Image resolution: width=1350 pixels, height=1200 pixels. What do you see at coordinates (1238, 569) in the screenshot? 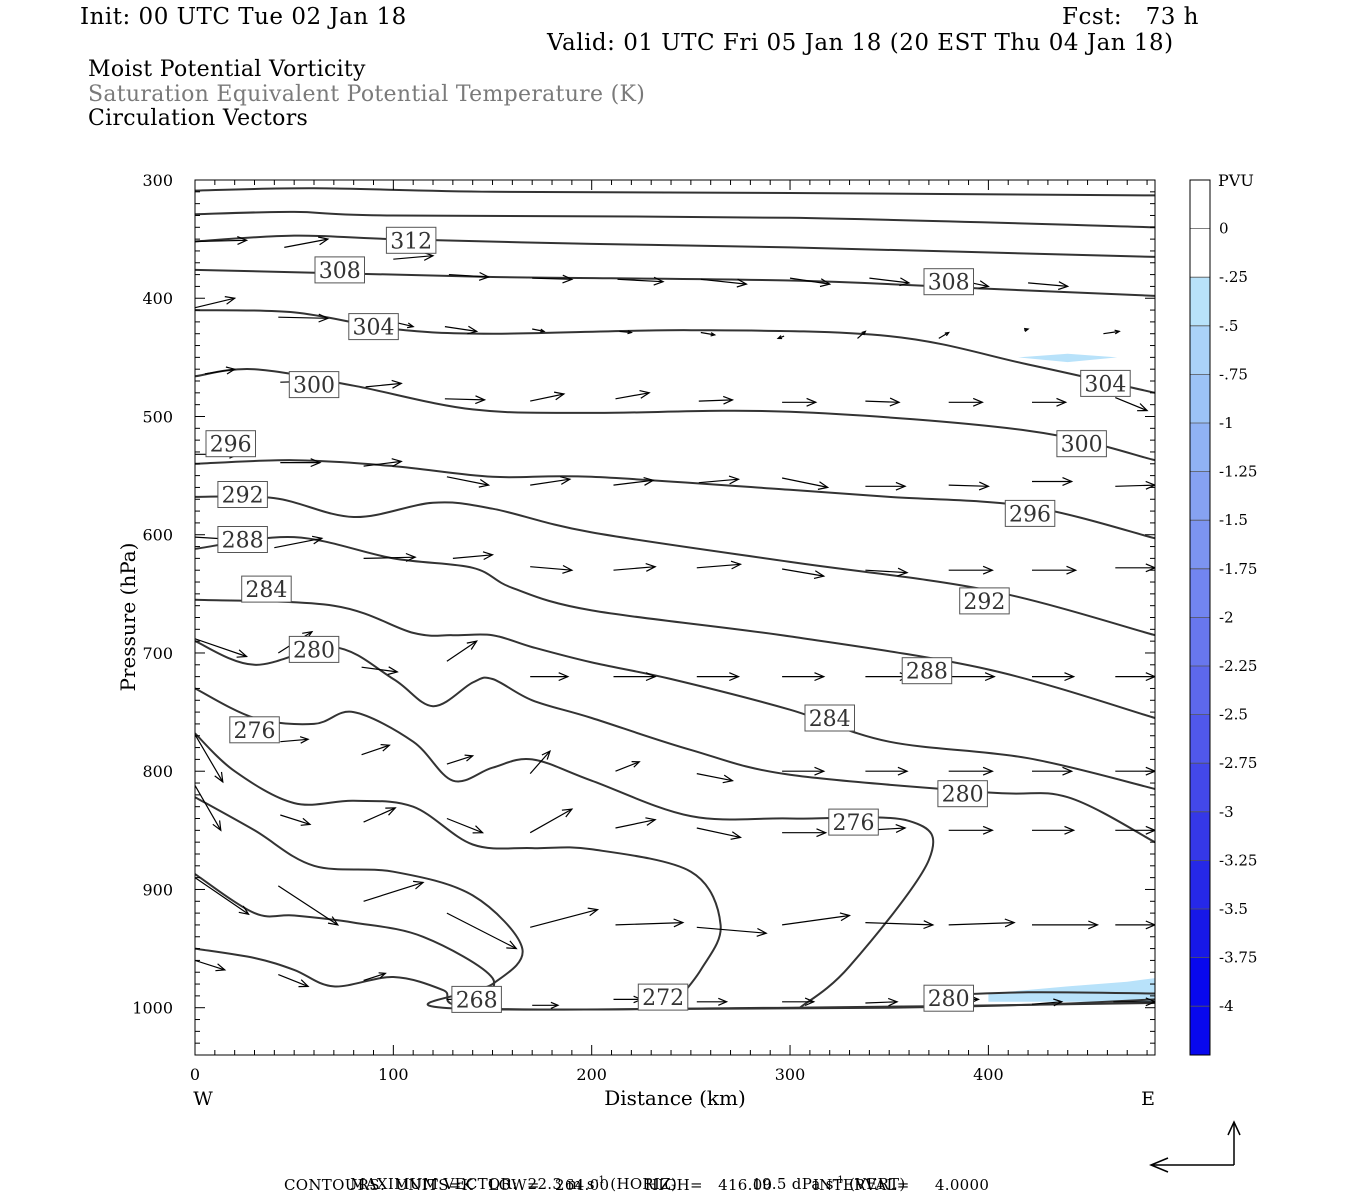
I see `colorbar-label: -1.75` at bounding box center [1238, 569].